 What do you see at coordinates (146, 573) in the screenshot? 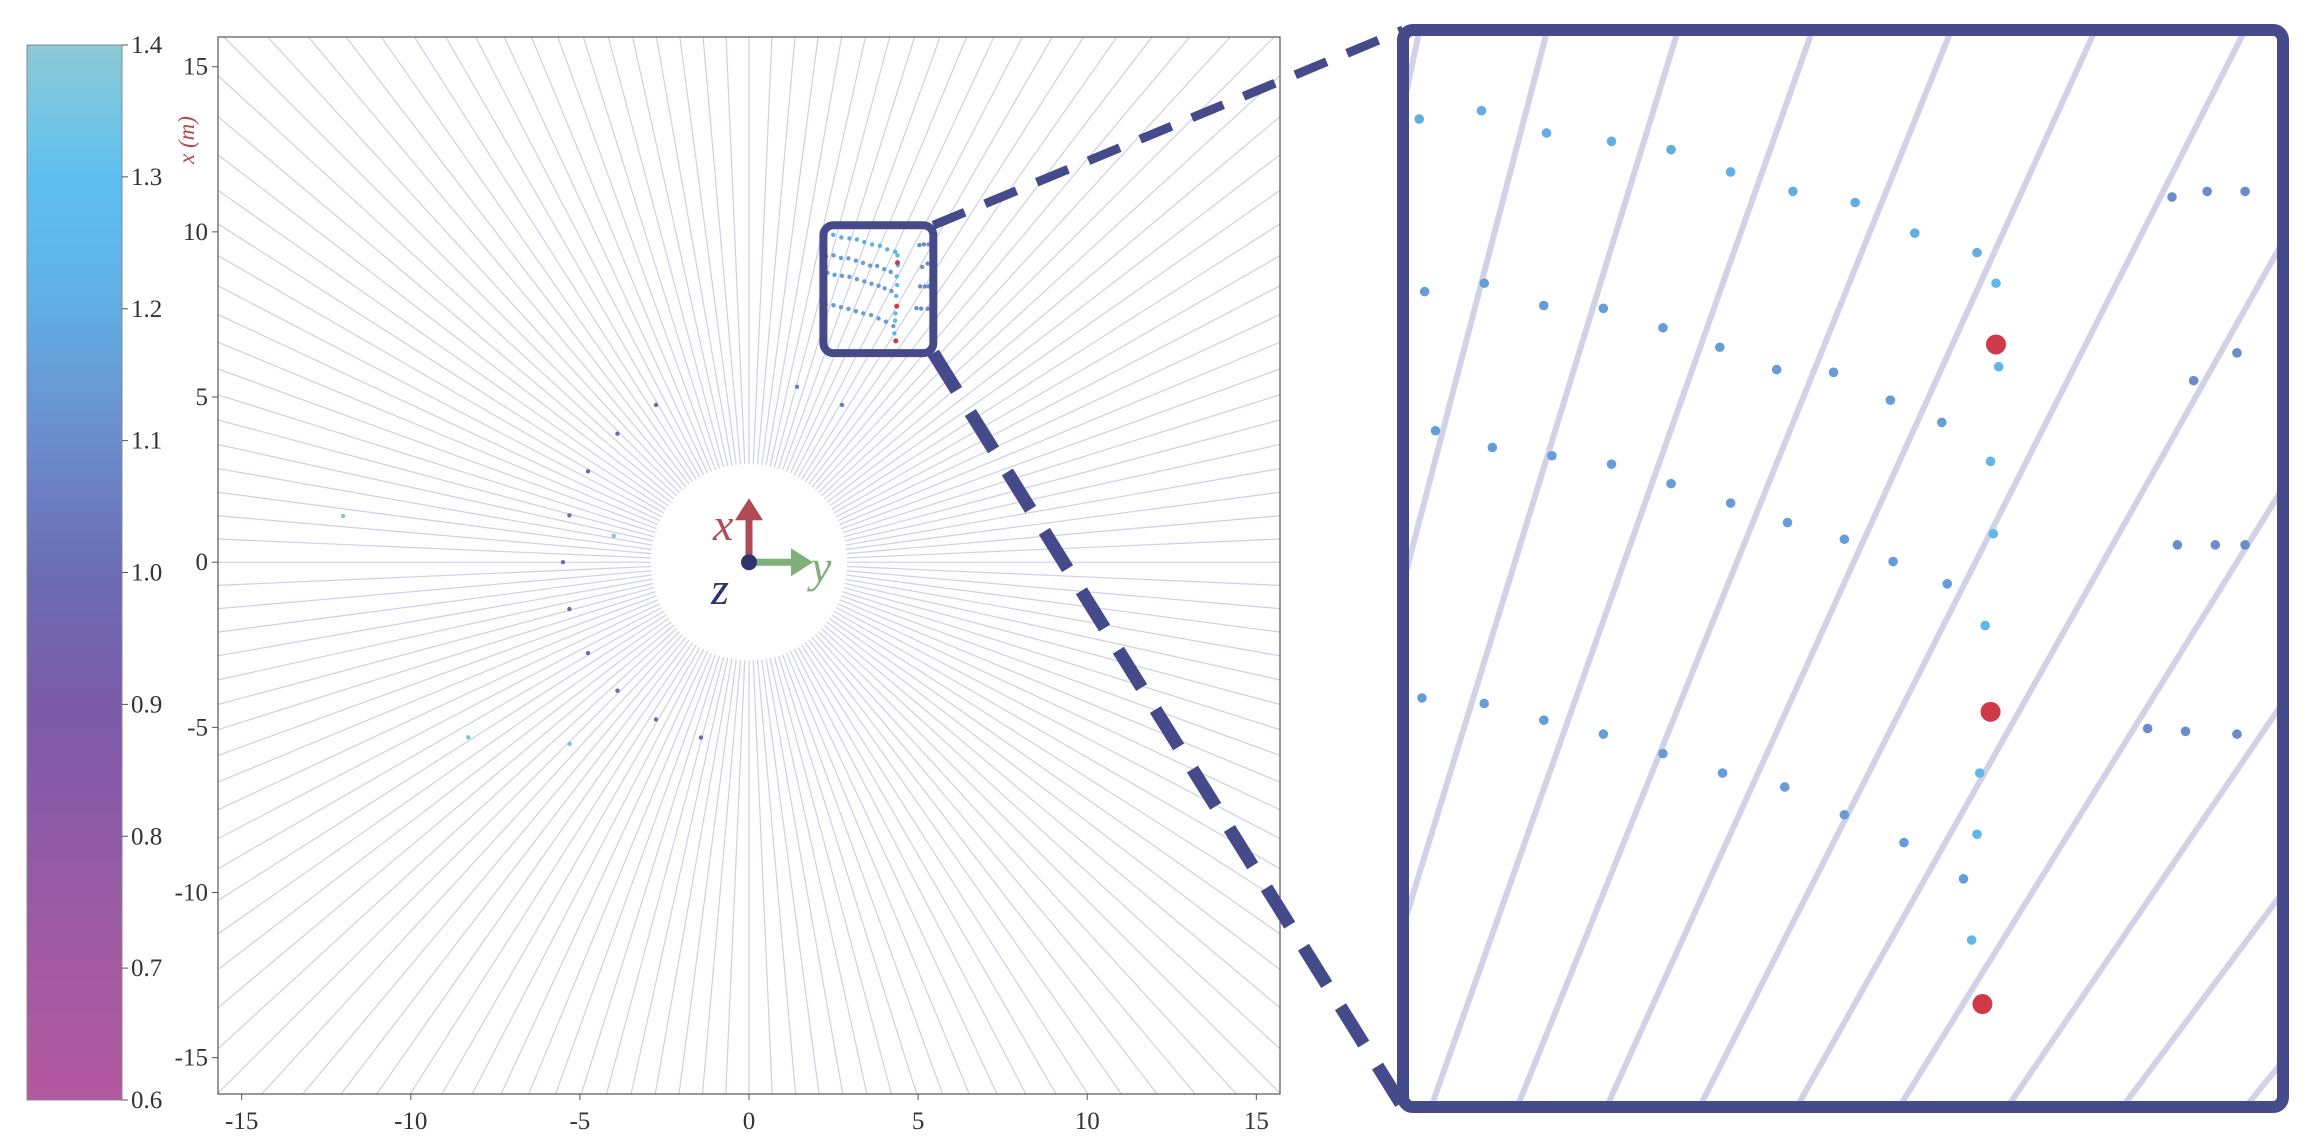
I see `colorbar-tick-label: 1.0` at bounding box center [146, 573].